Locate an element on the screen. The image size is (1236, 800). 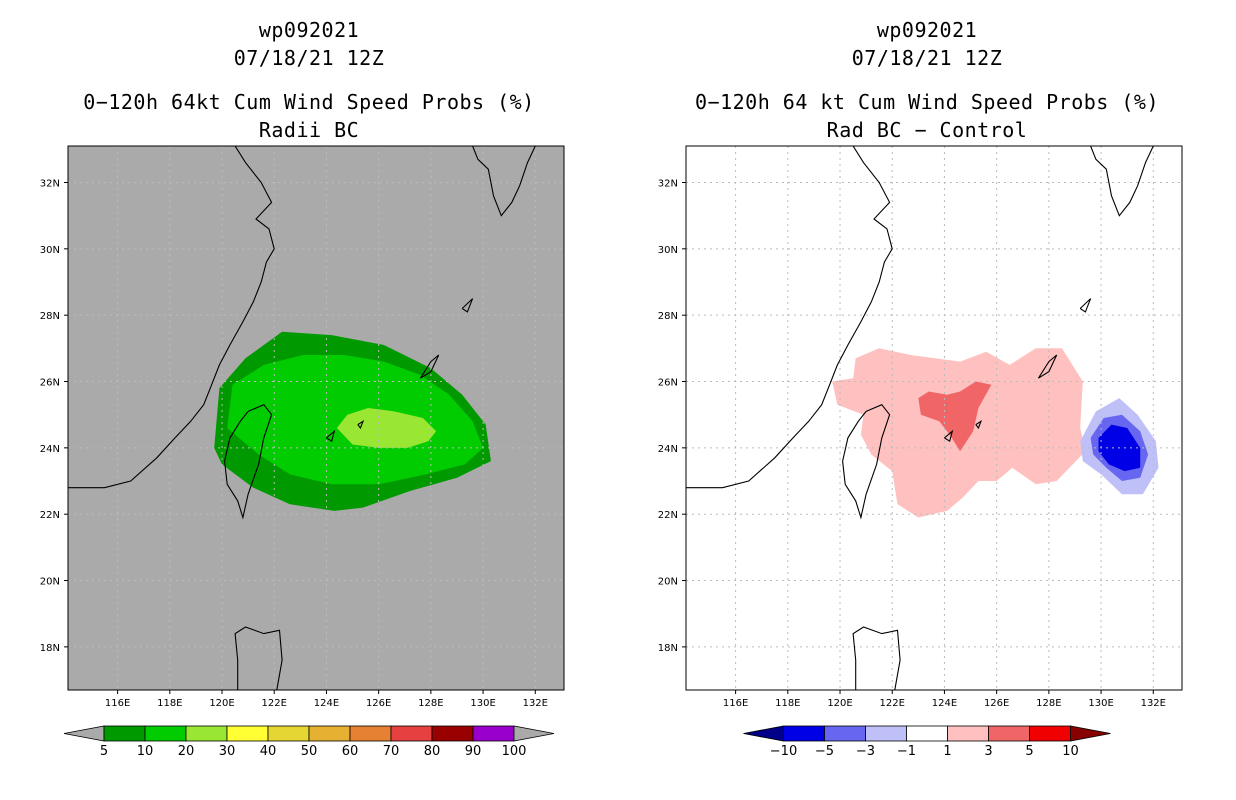
colorbar-label: −10 is located at coordinates (783, 751).